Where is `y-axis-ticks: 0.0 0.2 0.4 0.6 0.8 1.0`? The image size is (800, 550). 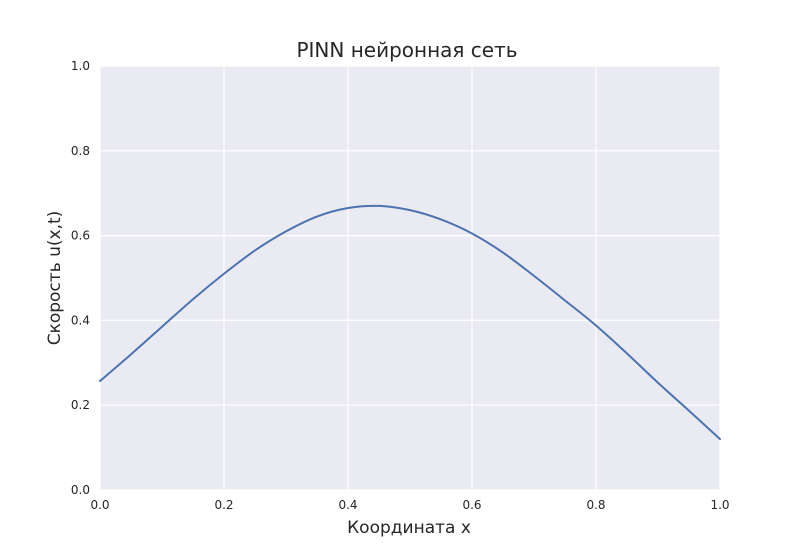 y-axis-ticks: 0.0 0.2 0.4 0.6 0.8 1.0 is located at coordinates (80, 278).